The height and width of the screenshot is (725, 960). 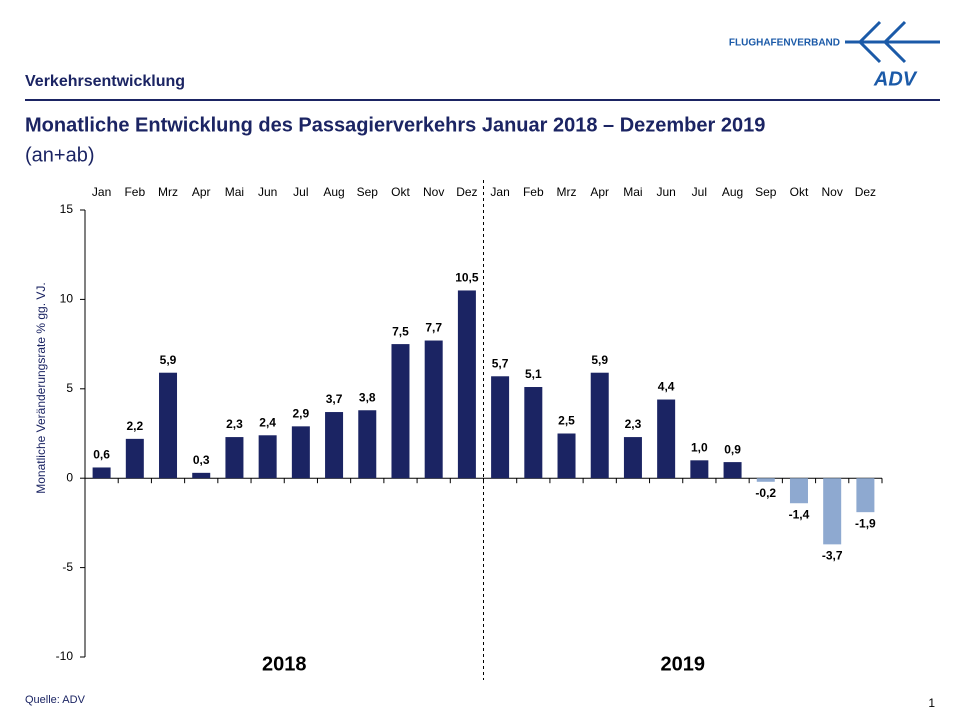 What do you see at coordinates (69, 477) in the screenshot?
I see `y-tick-label: 0` at bounding box center [69, 477].